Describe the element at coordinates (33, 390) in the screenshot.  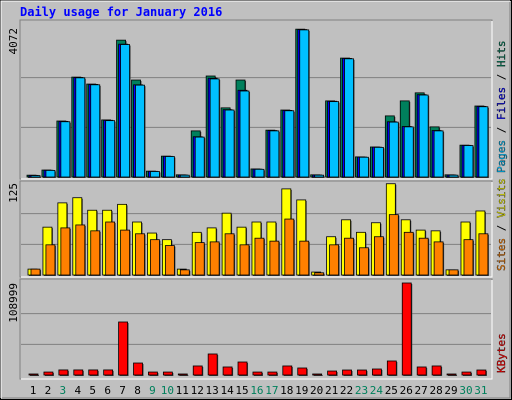
I see `x-tick-label: 1` at that location.